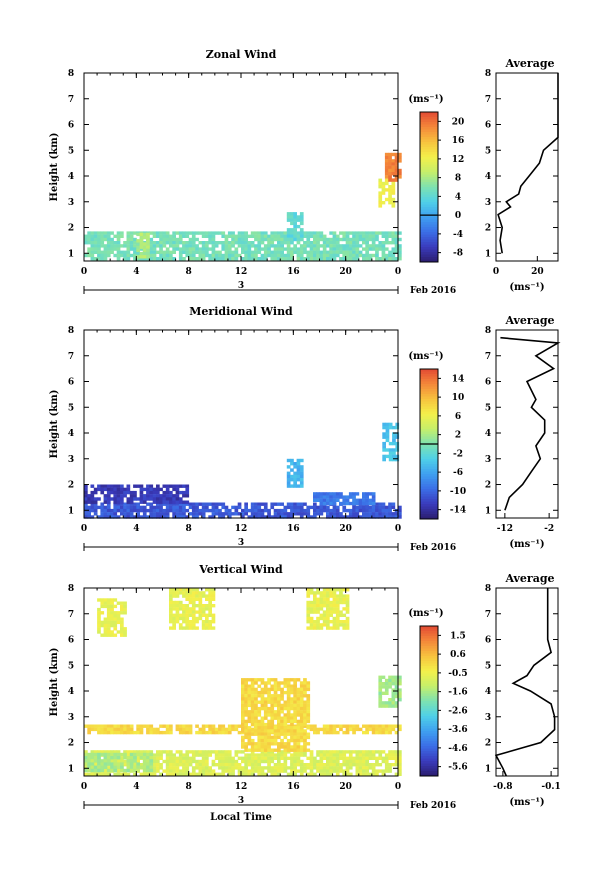 This screenshot has height=873, width=610. Describe the element at coordinates (71, 229) in the screenshot. I see `y-tick-label: 2` at that location.